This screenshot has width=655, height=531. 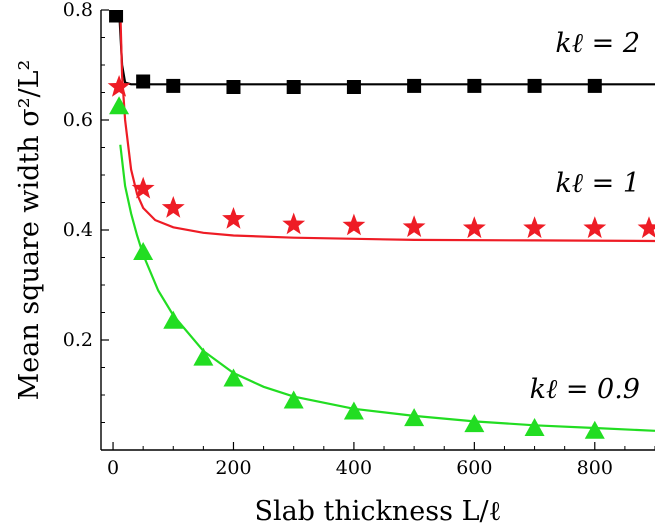 What do you see at coordinates (78, 230) in the screenshot?
I see `y-tick-label-1: 0.4` at bounding box center [78, 230].